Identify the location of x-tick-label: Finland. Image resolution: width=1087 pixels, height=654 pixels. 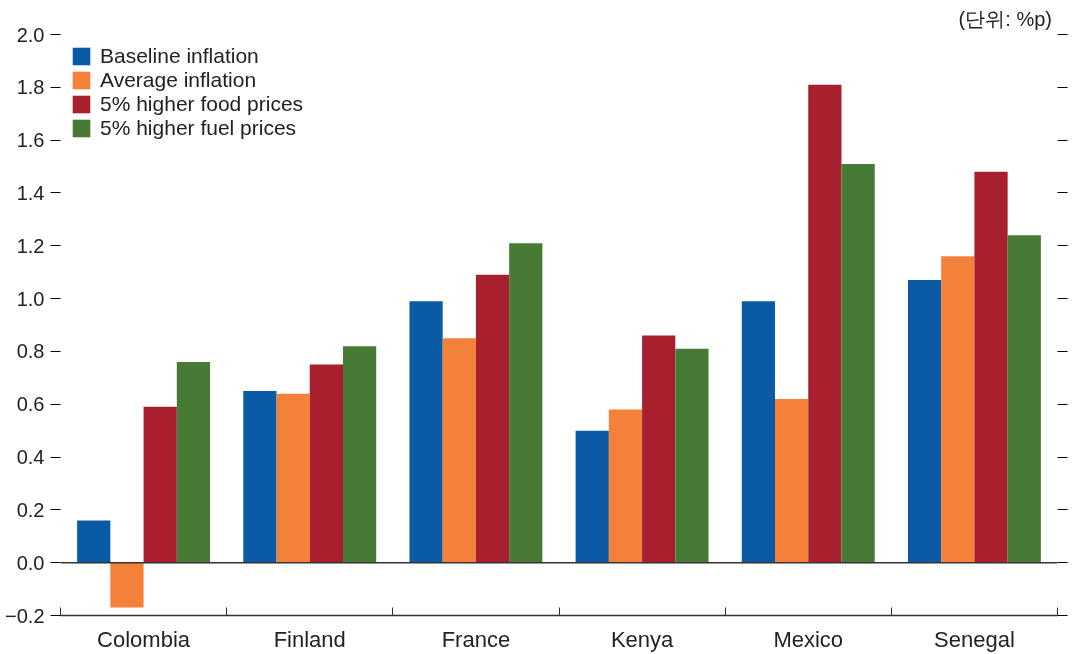
(309, 639).